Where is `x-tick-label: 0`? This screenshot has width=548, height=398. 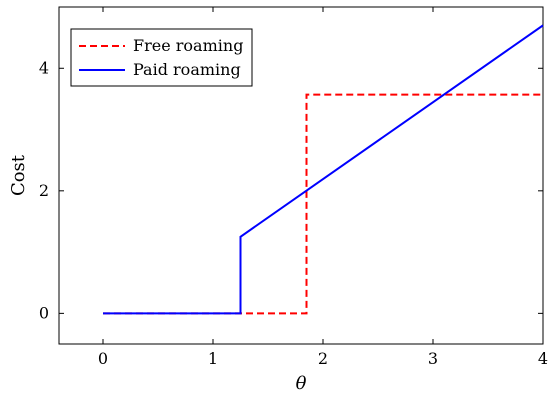 x-tick-label: 0 is located at coordinates (103, 358).